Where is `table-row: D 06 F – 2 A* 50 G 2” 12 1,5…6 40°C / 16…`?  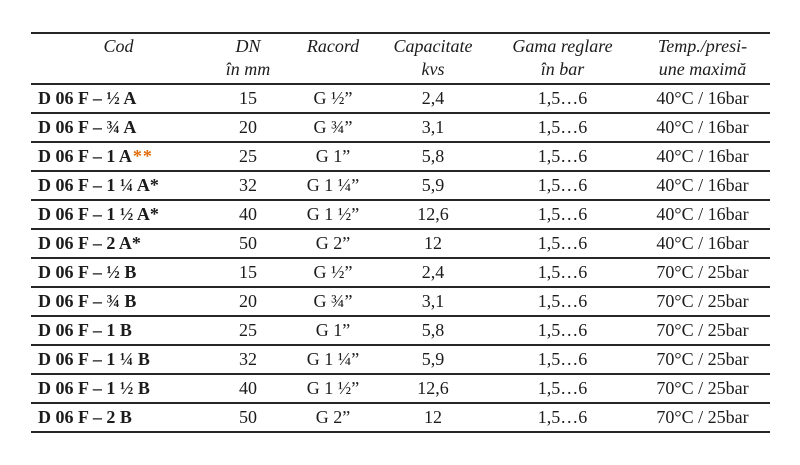
table-row: D 06 F – 2 A* 50 G 2” 12 1,5…6 40°C / 16… is located at coordinates (400, 244).